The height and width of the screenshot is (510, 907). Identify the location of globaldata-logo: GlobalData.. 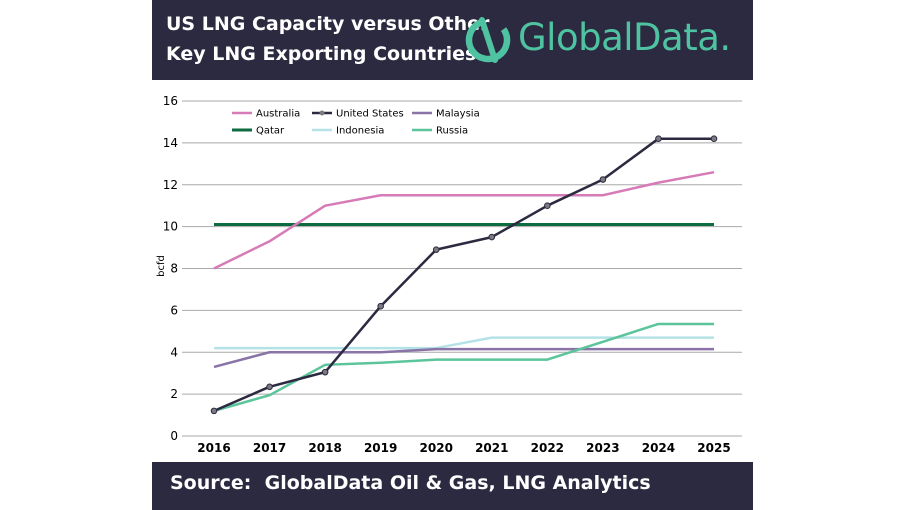
(604, 40).